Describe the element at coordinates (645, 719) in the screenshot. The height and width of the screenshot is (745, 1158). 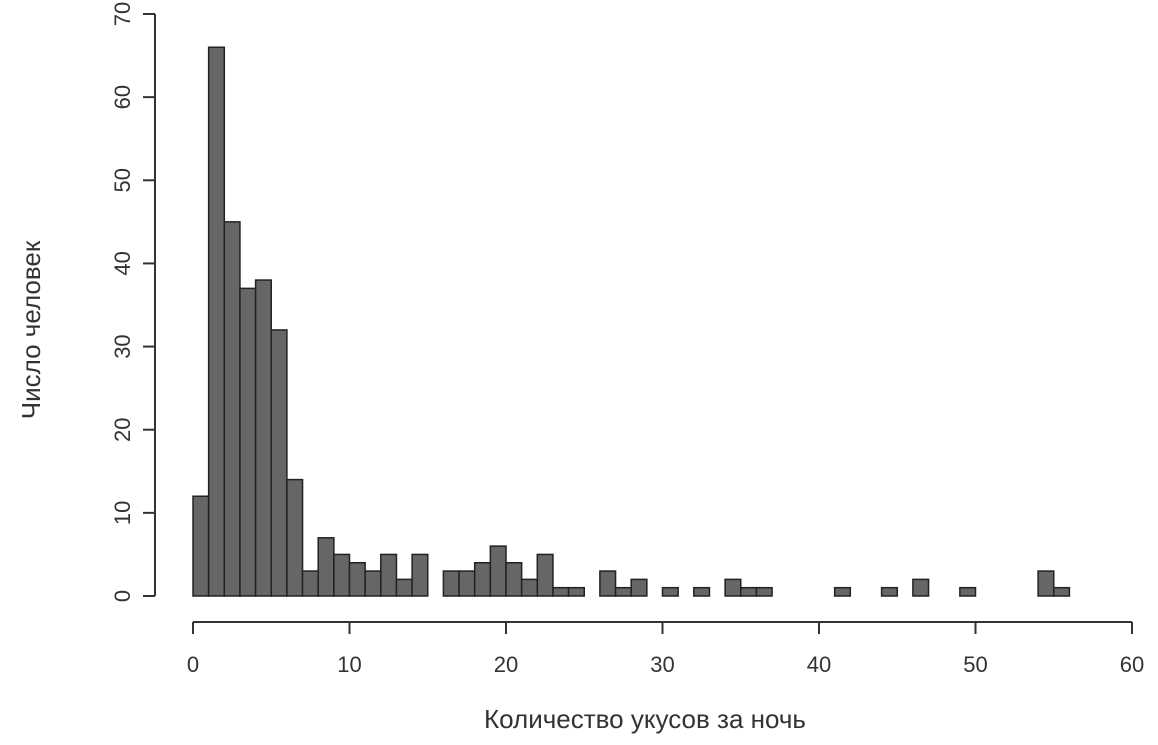
I see `x-axis-label: Количество укусов за ночь` at that location.